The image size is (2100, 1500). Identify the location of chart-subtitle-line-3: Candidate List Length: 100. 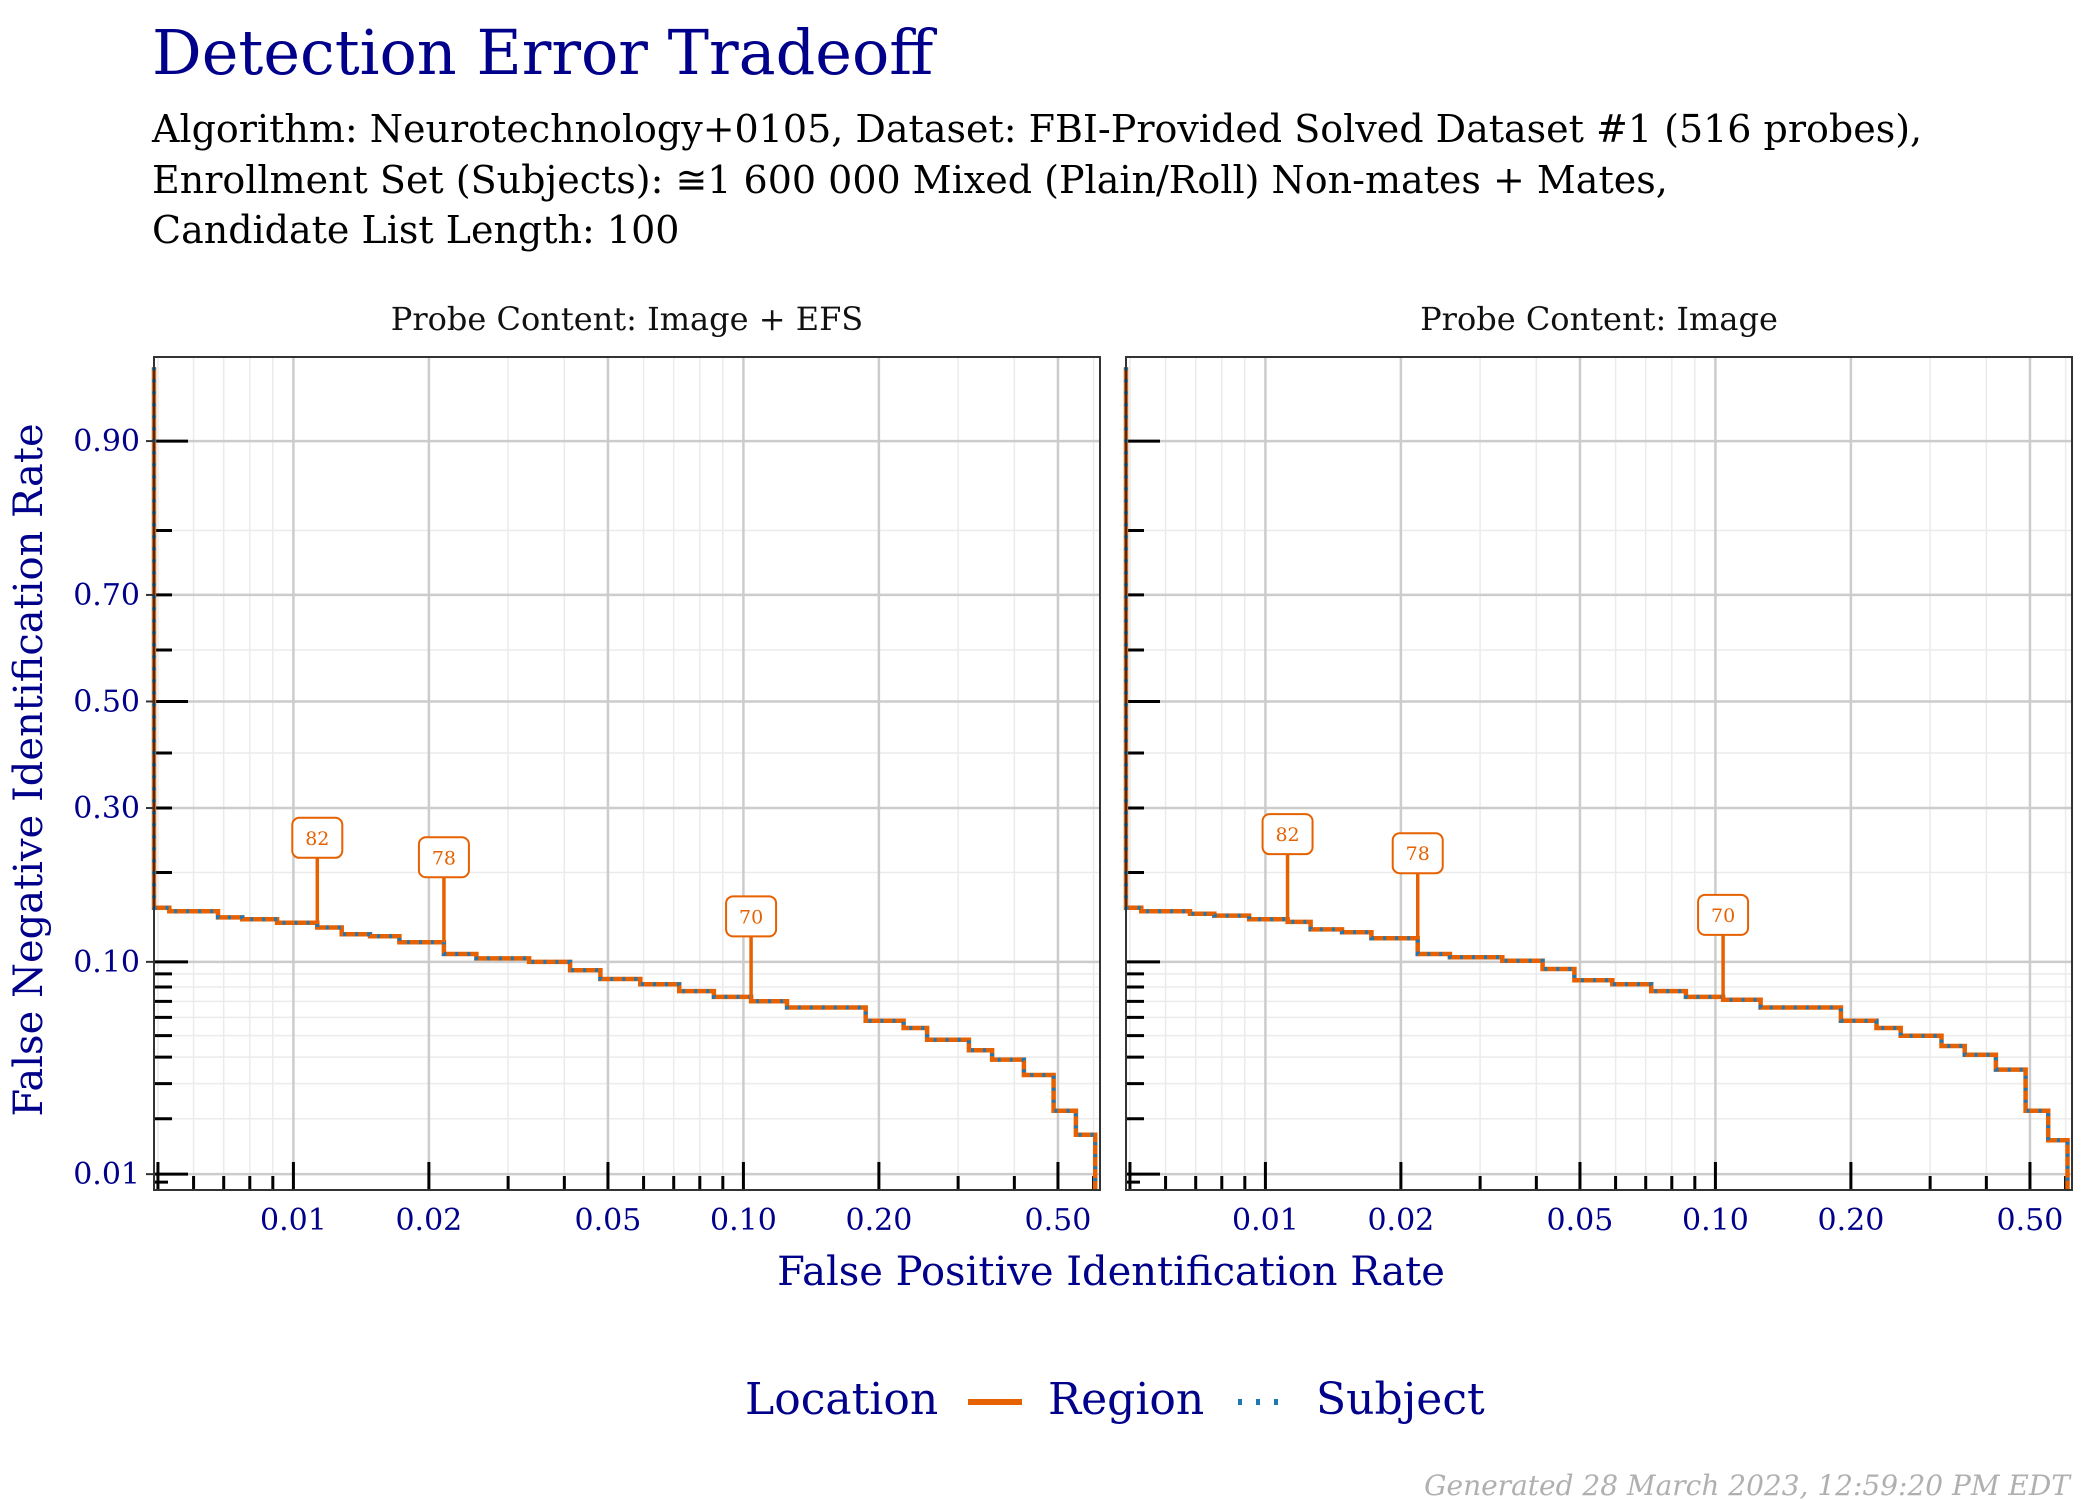
(415, 230).